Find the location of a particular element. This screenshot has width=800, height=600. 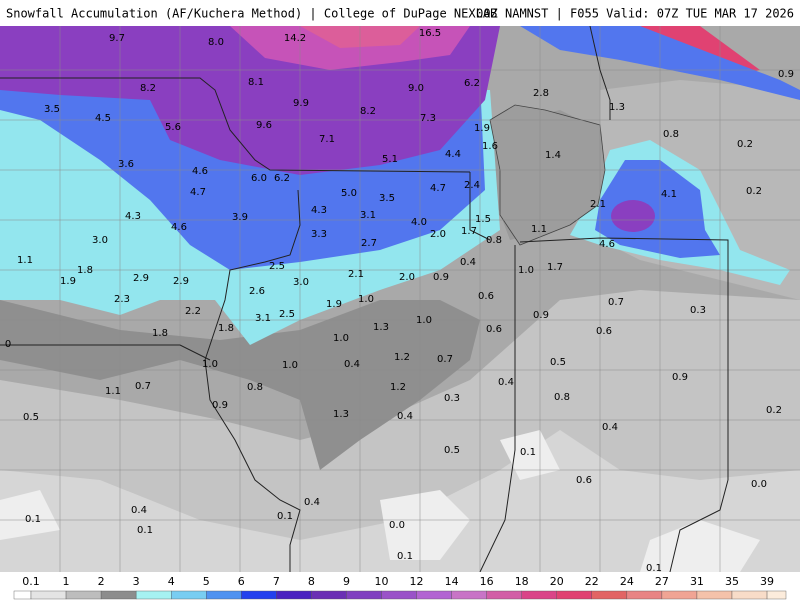

snowfall-label: 9.6 is located at coordinates (264, 125).